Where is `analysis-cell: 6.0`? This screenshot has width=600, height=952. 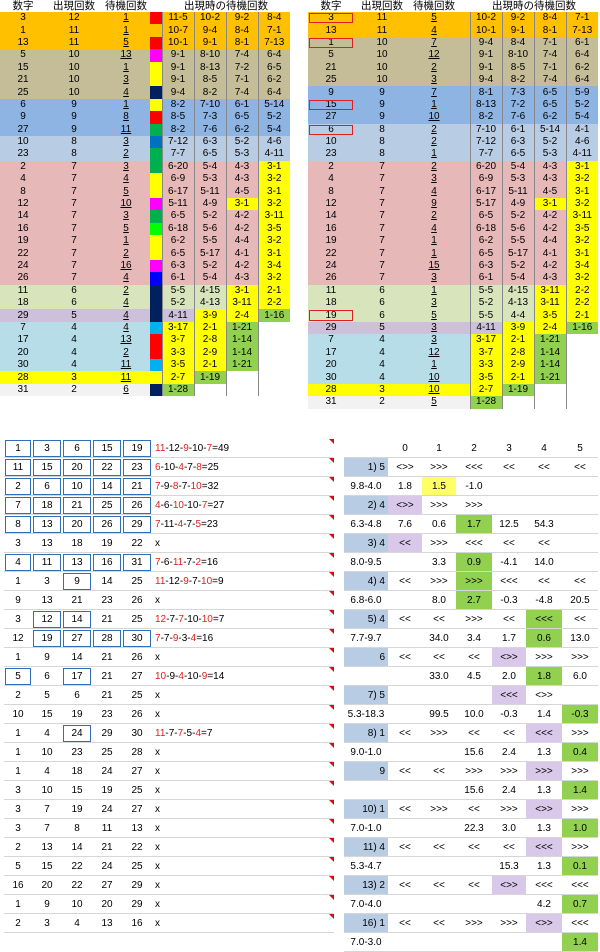 analysis-cell: 6.0 is located at coordinates (580, 676).